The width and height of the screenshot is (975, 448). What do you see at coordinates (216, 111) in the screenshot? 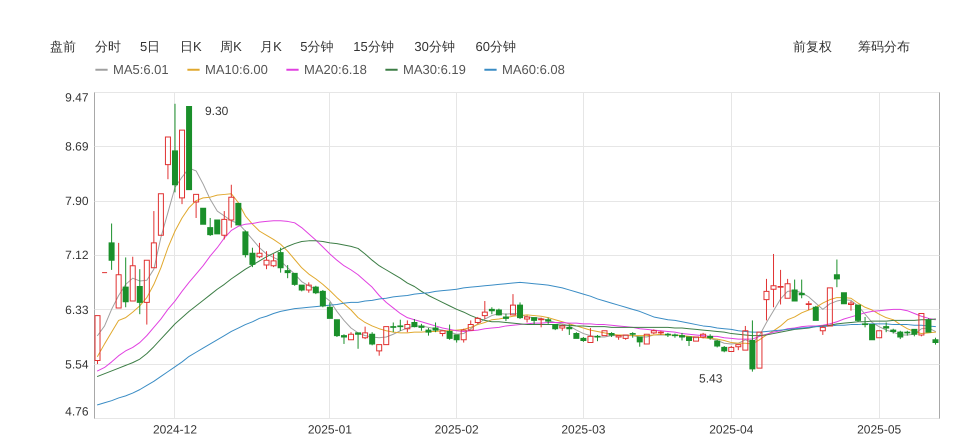
I see `annotation: 9.30` at bounding box center [216, 111].